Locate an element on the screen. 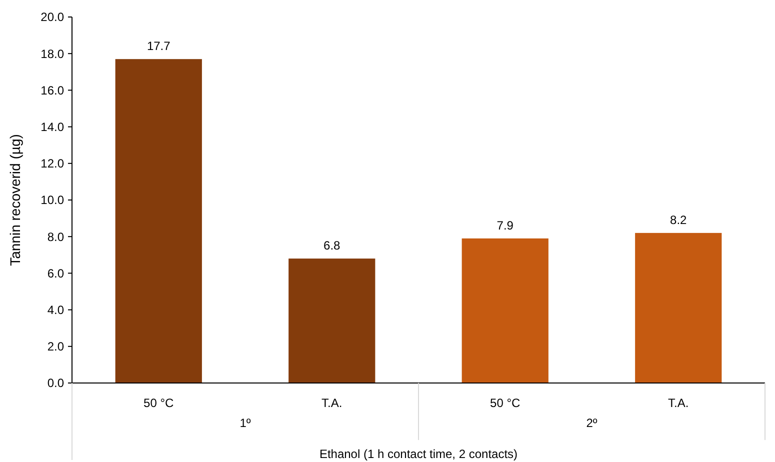  y-tick-label: 16.0 is located at coordinates (52, 90).